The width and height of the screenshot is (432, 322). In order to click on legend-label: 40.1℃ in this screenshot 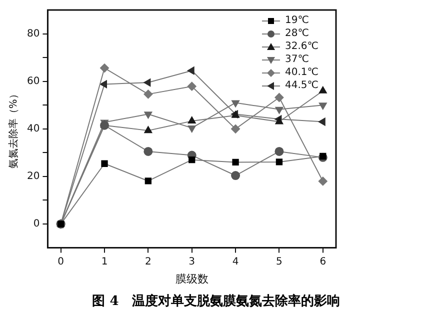, I will do `click(301, 72)`.